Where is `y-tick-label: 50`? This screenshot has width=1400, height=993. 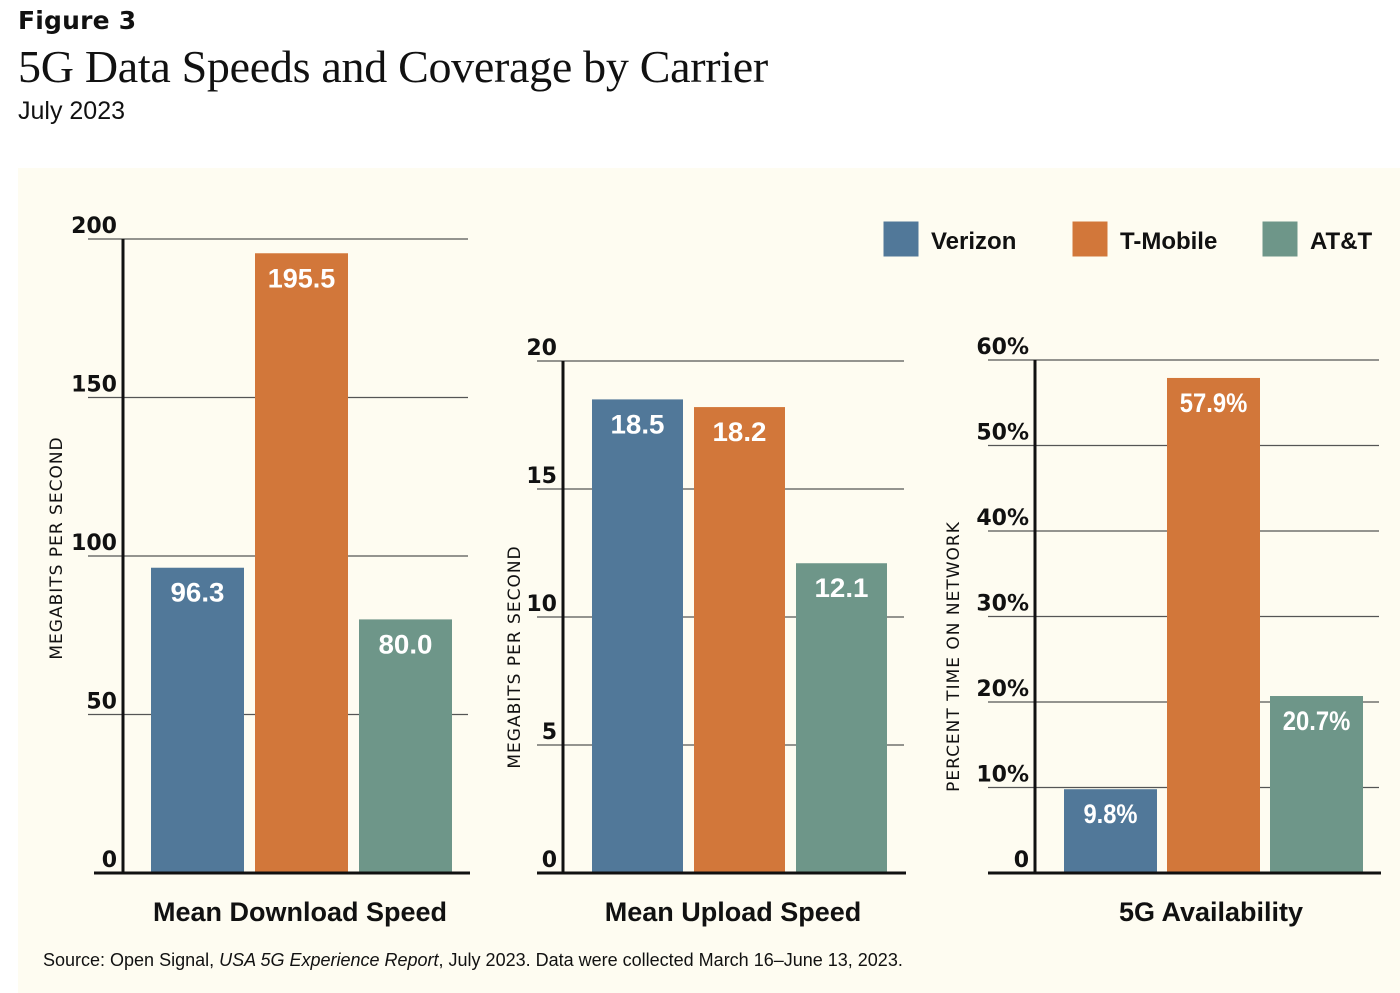
y-tick-label: 50 is located at coordinates (101, 702).